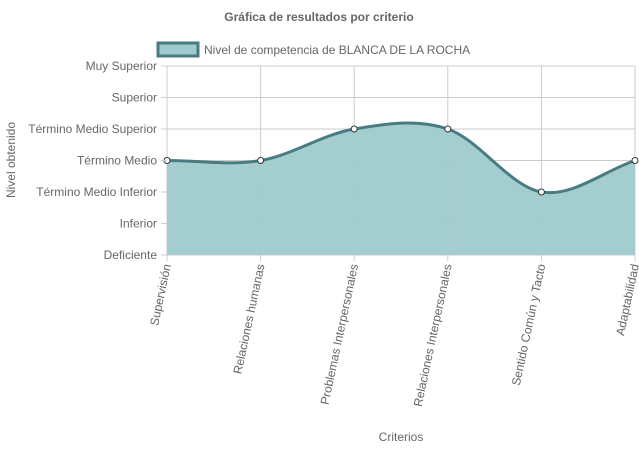 The height and width of the screenshot is (449, 639). Describe the element at coordinates (131, 255) in the screenshot. I see `y-tick-label: Deficiente` at that location.